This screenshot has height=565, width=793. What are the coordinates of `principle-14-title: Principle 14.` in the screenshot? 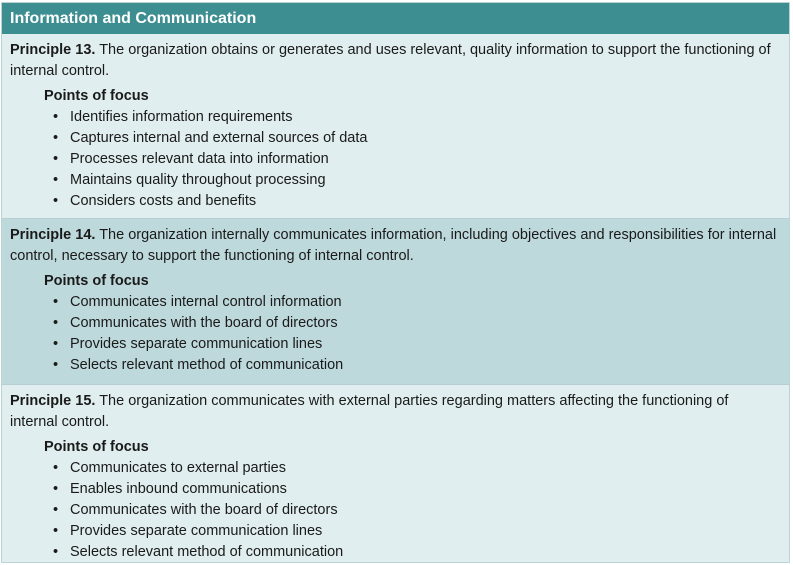 It's located at (53, 235).